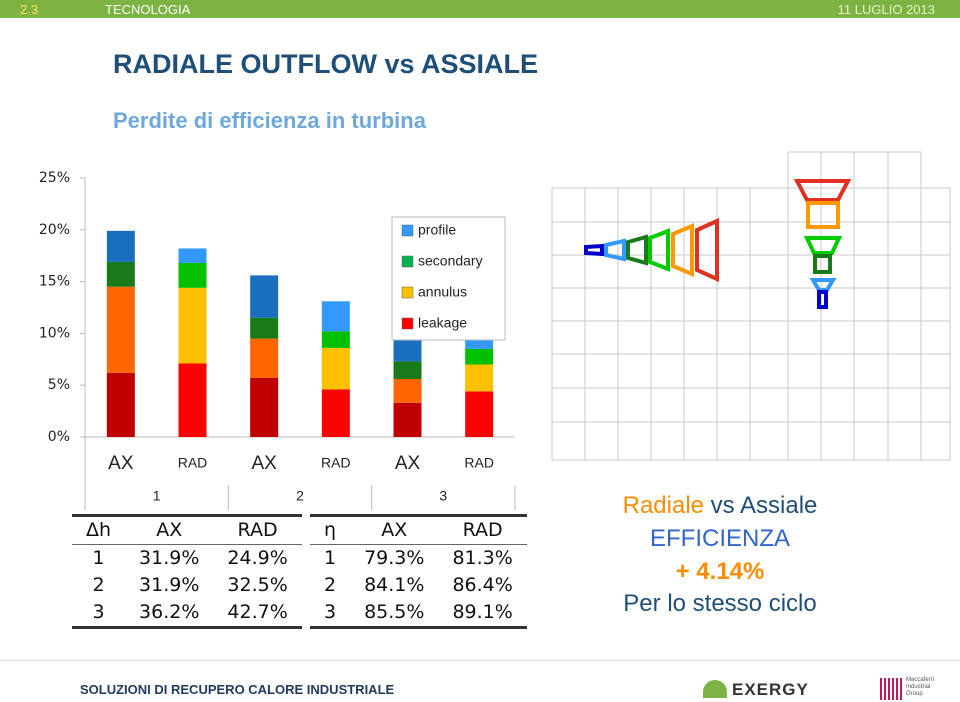 This screenshot has width=960, height=702. I want to click on logo-exergy: EXERGY, so click(770, 689).